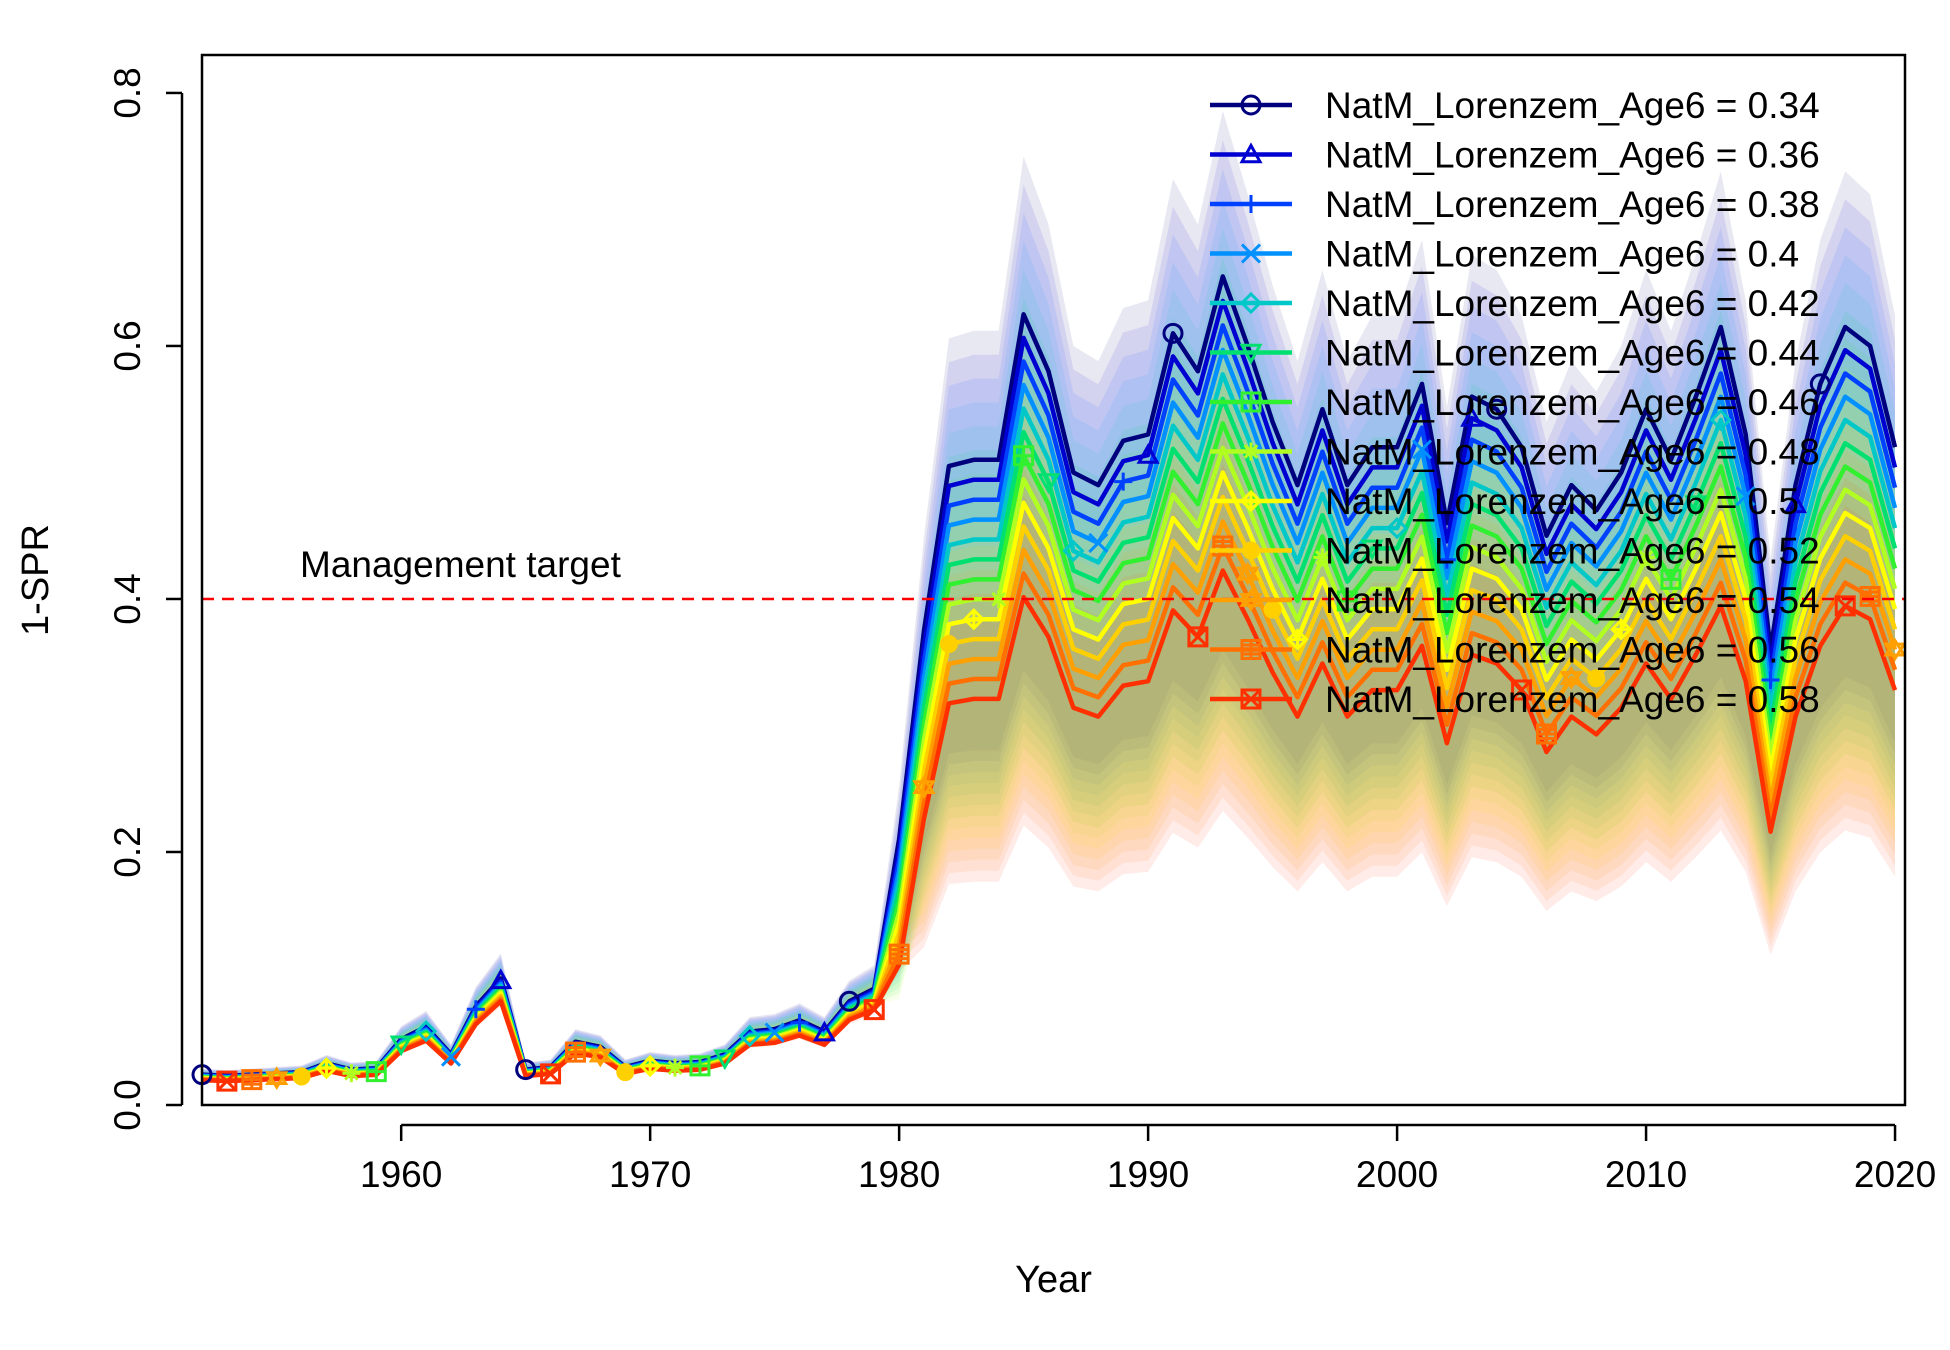 The height and width of the screenshot is (1350, 1950). I want to click on y-tick-label: 0.8, so click(127, 92).